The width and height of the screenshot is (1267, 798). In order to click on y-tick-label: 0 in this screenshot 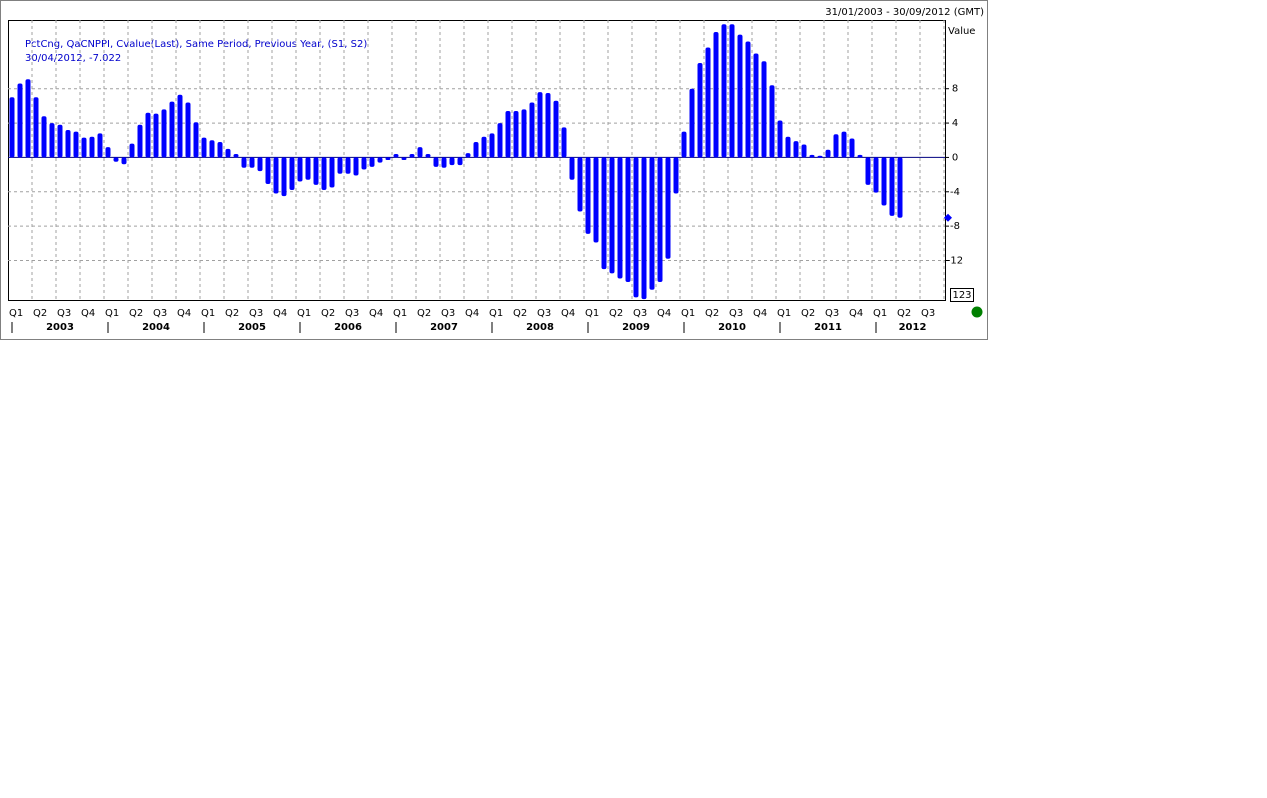, I will do `click(955, 157)`.